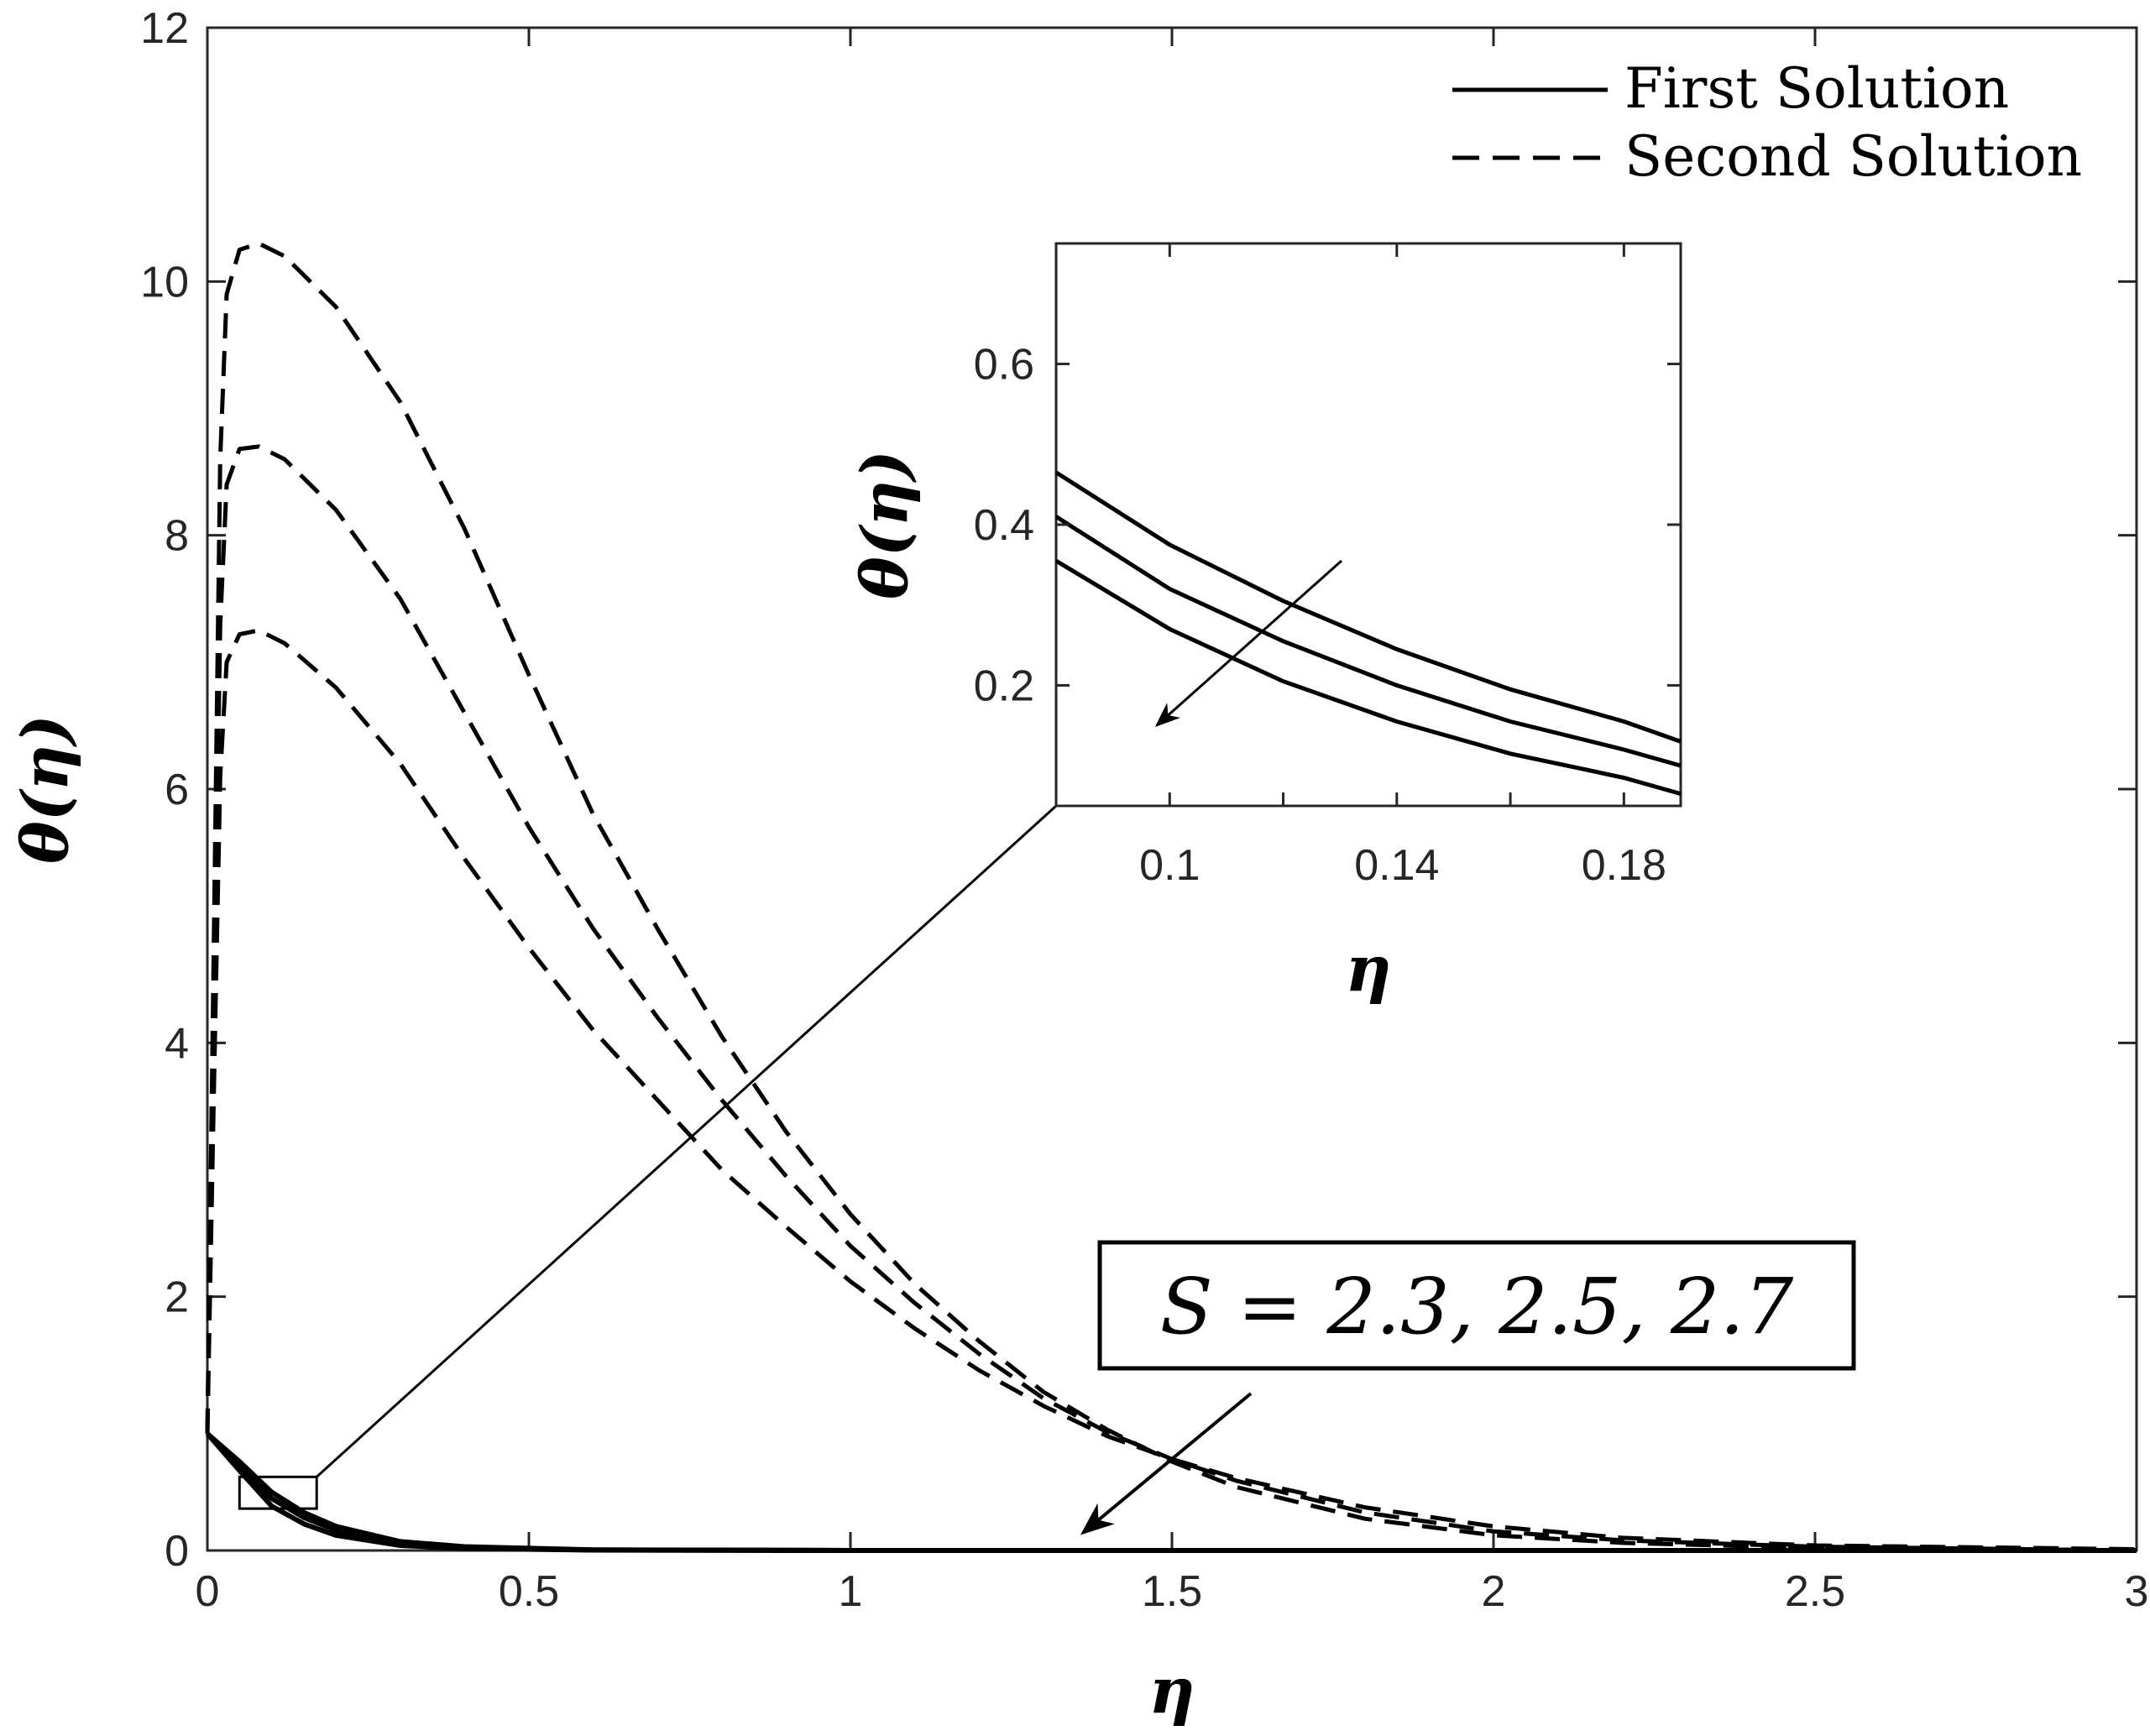 The width and height of the screenshot is (2150, 1736). What do you see at coordinates (1494, 1591) in the screenshot?
I see `x-tick-label: 2` at bounding box center [1494, 1591].